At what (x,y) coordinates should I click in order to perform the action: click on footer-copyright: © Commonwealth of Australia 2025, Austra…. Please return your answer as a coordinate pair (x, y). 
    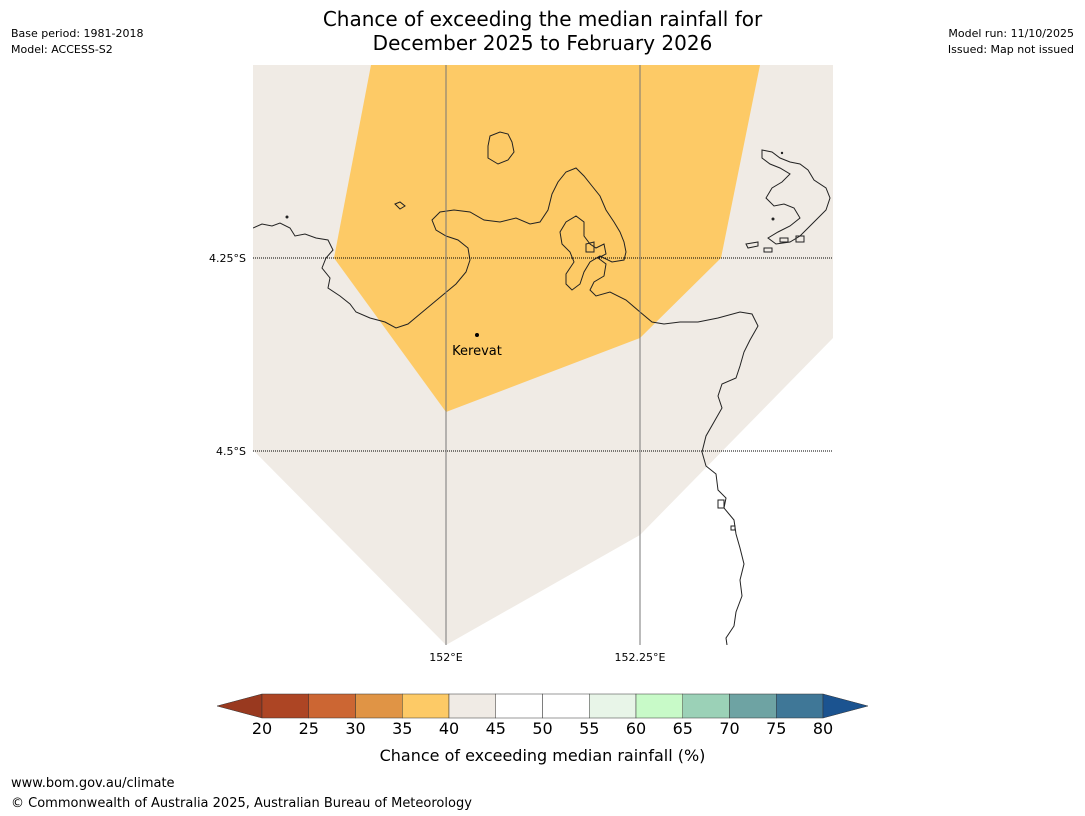
    Looking at the image, I should click on (241, 803).